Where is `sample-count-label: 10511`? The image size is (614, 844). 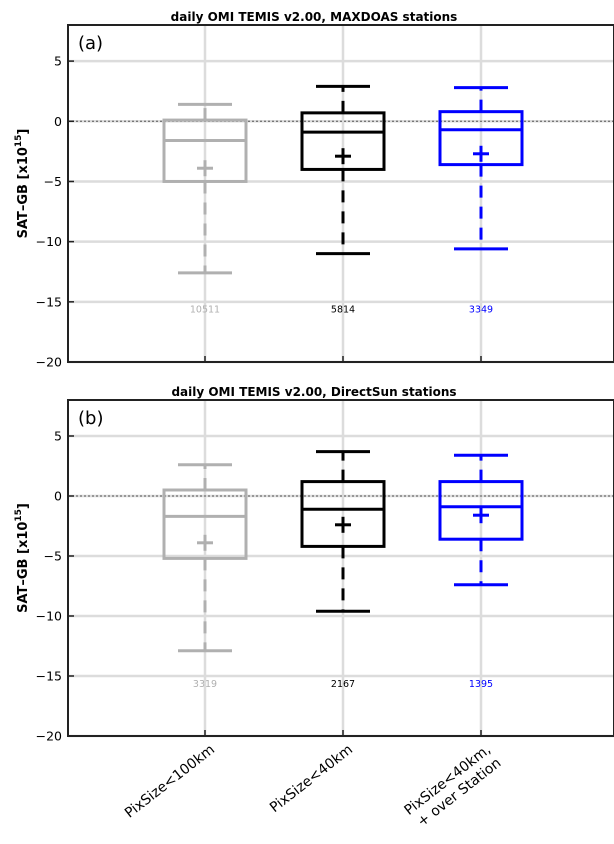
sample-count-label: 10511 is located at coordinates (205, 310).